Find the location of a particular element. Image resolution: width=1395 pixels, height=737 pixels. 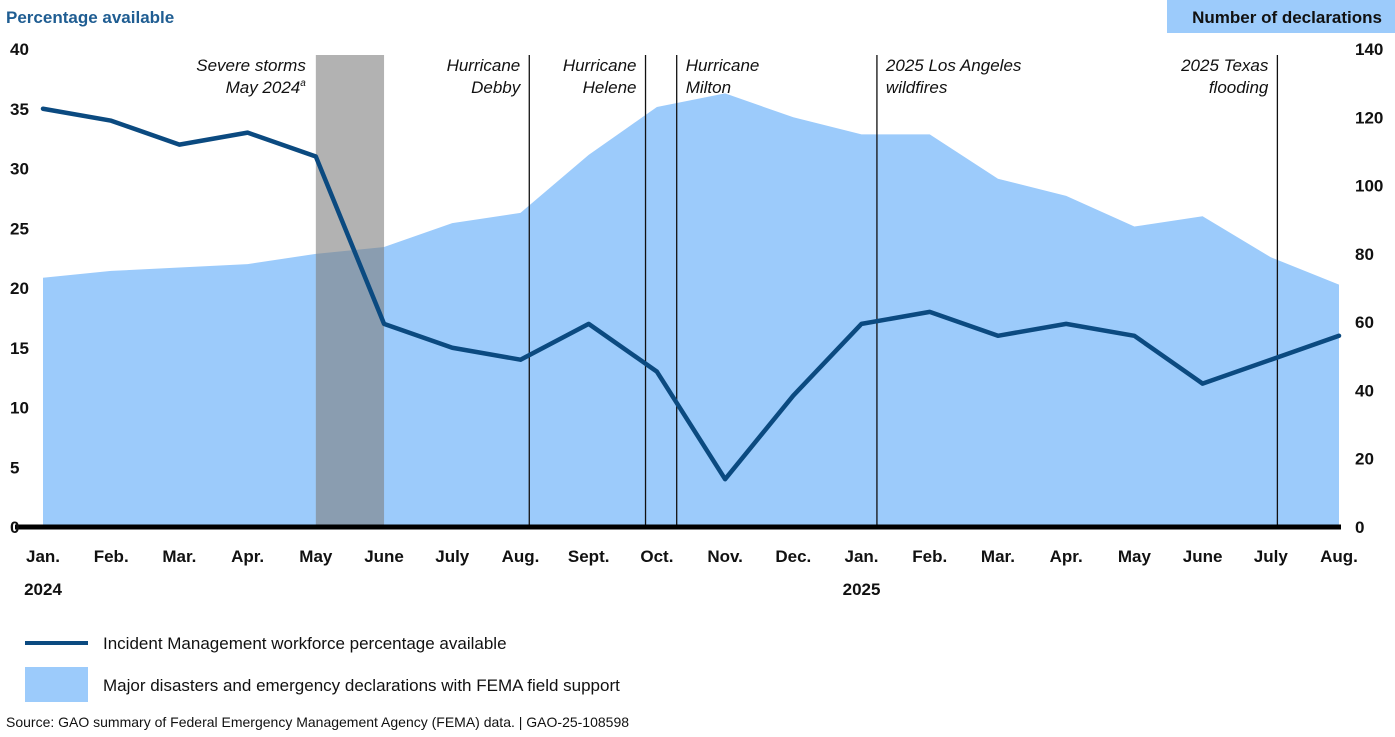

x-axis-year: 2024 is located at coordinates (43, 589).